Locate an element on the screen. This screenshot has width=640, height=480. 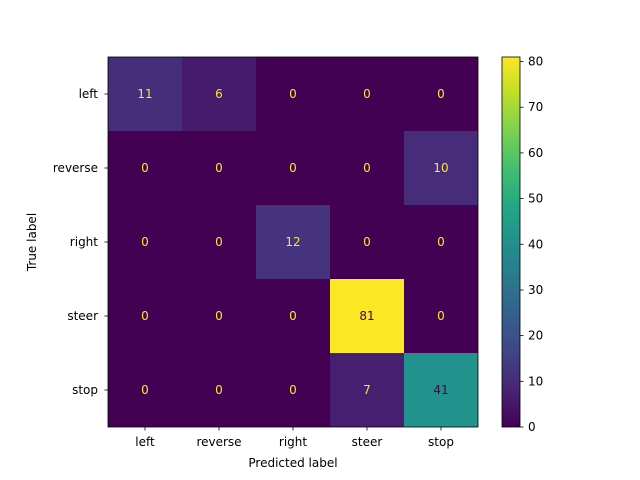
cell-value-right-reverse: 0 is located at coordinates (219, 242).